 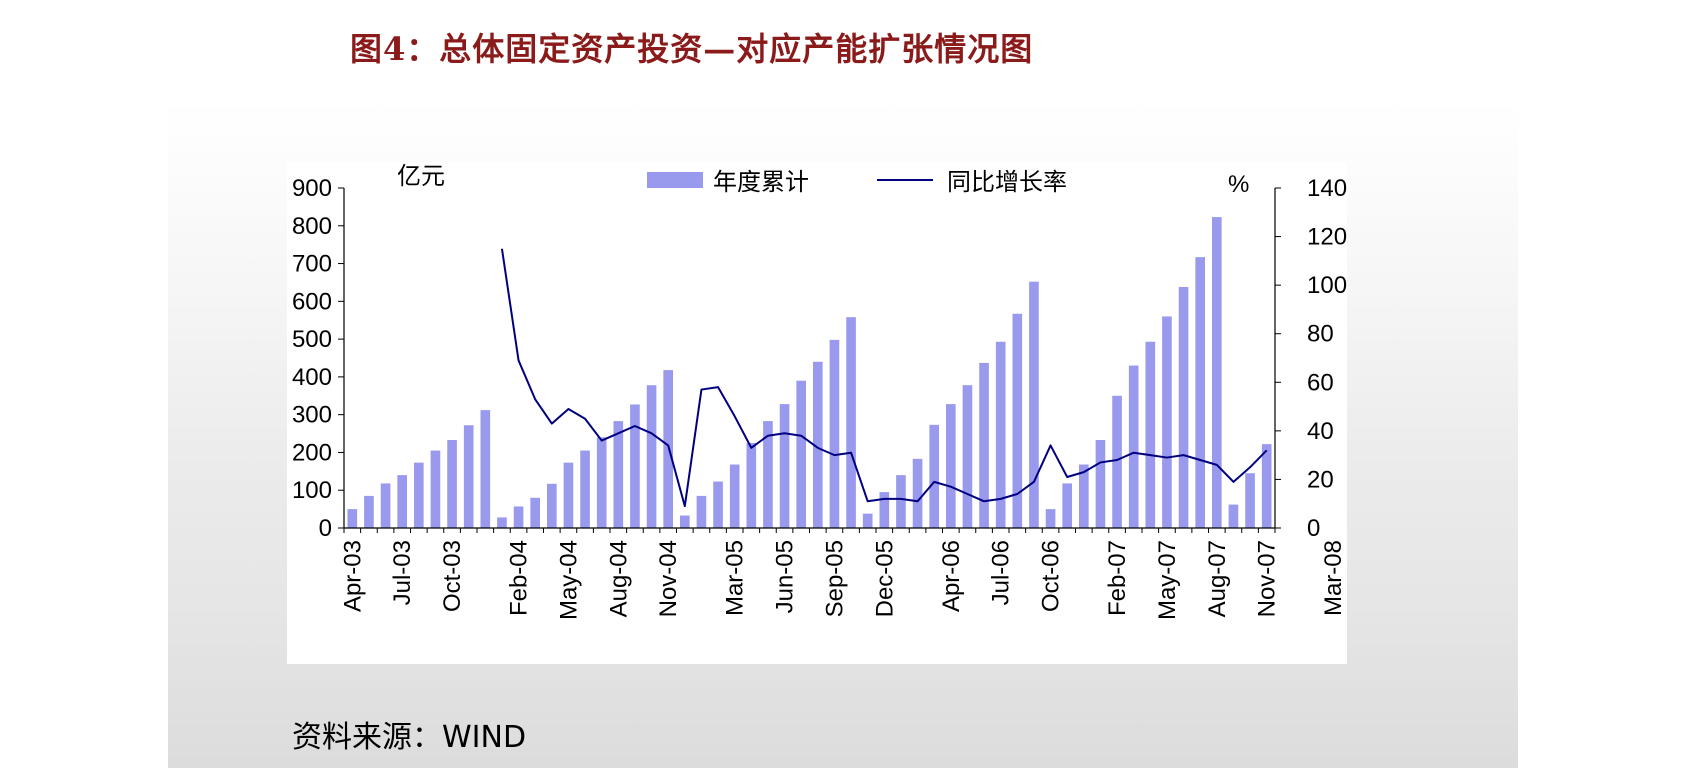 I want to click on x-tick-label: Oct-06, so click(x=1051, y=576).